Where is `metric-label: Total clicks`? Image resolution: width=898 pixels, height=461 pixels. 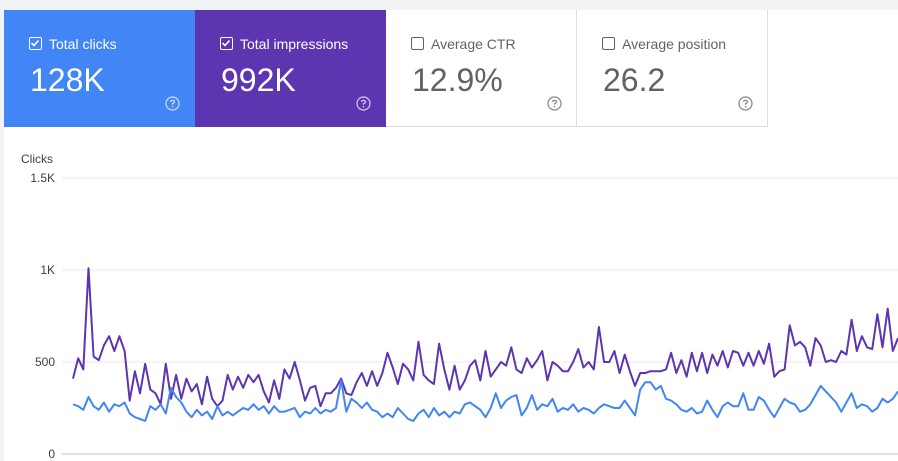 metric-label: Total clicks is located at coordinates (83, 44).